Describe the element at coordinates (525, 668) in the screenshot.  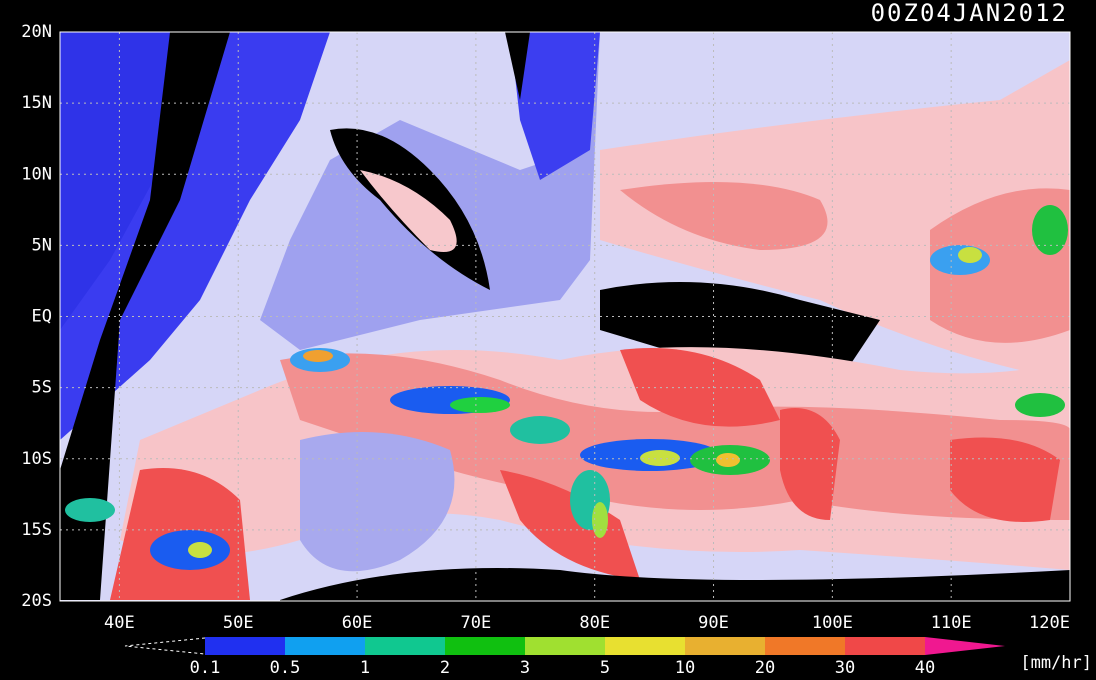
I see `colorbar-label: 3` at that location.